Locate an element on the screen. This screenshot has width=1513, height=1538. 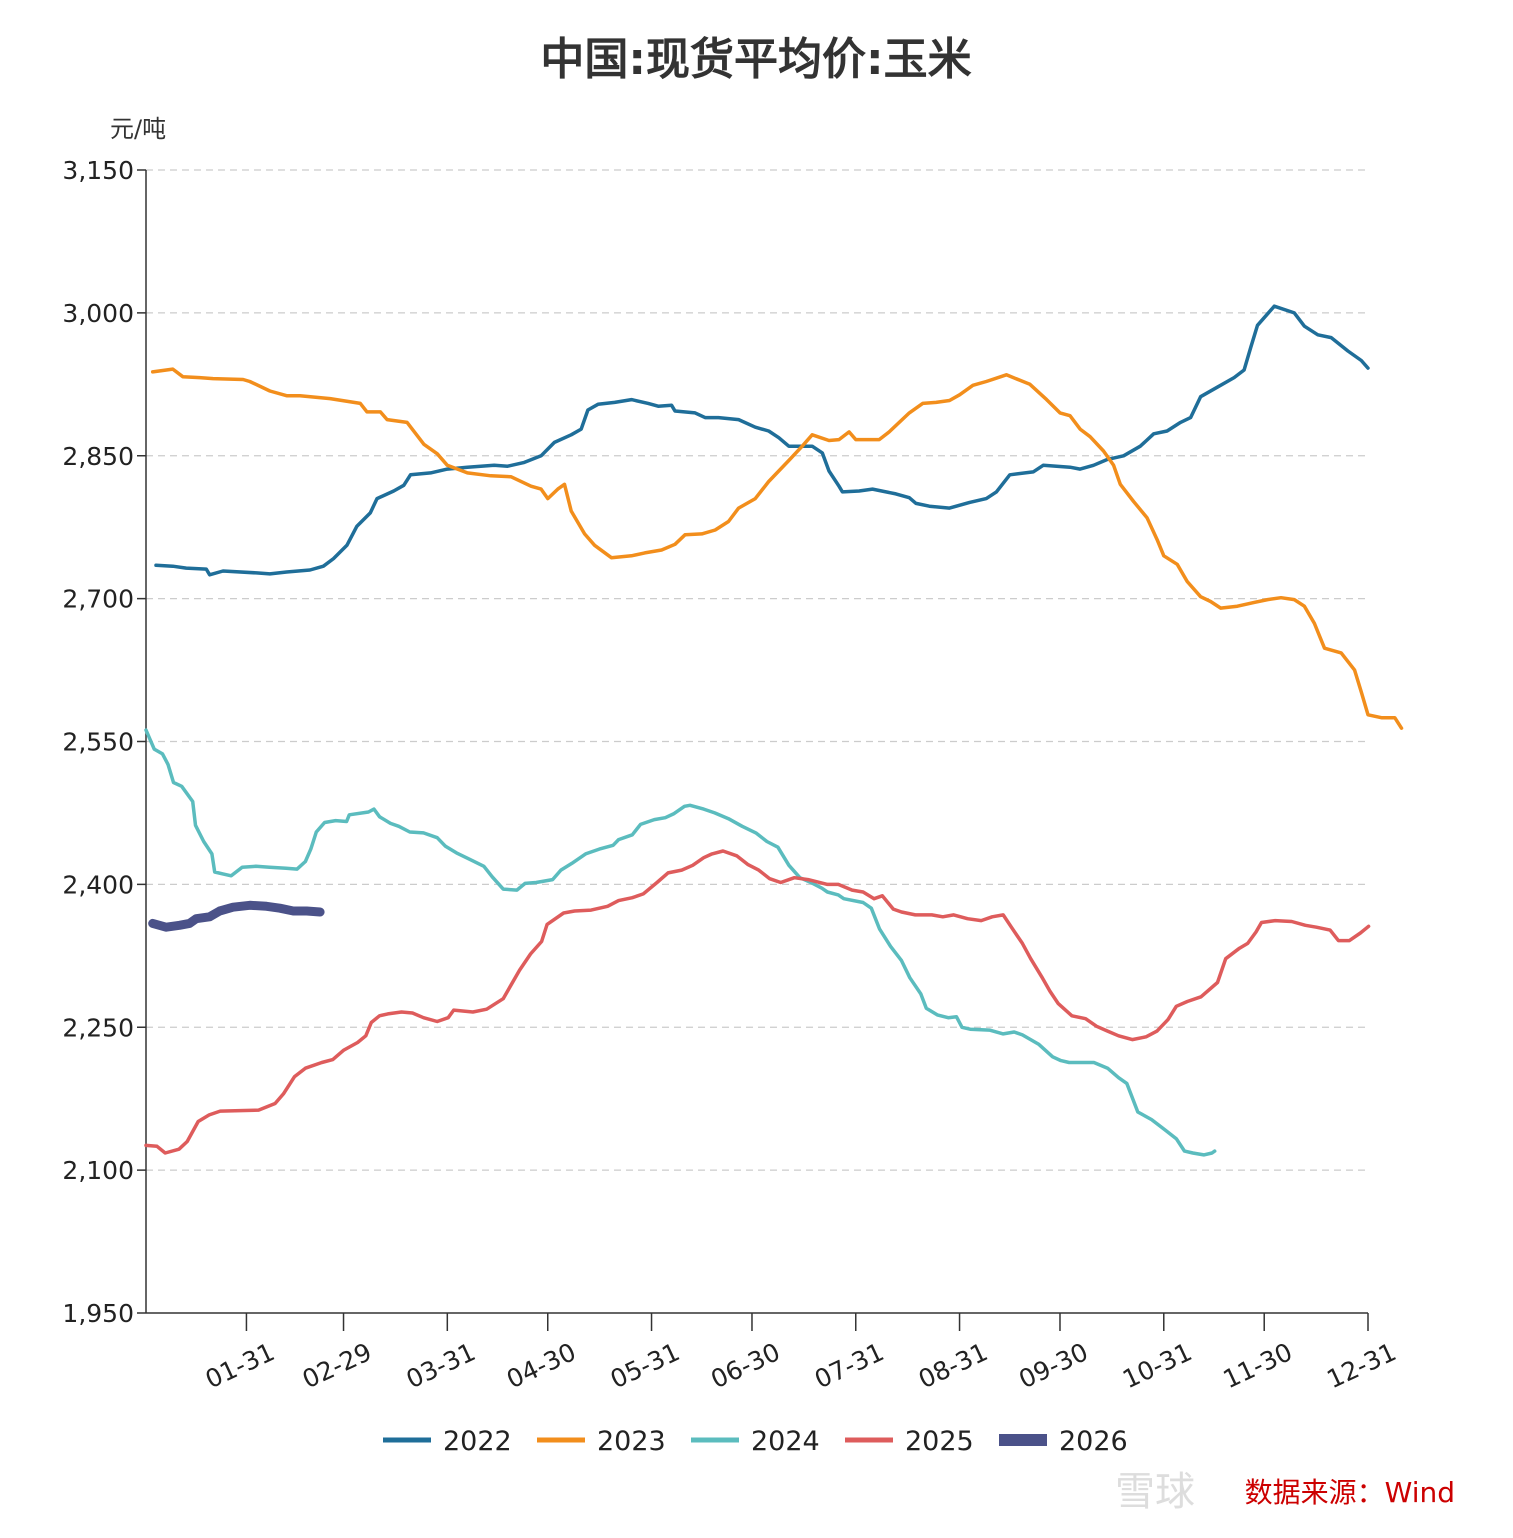
legend: 2022 2023 2024 2025 2026 is located at coordinates (755, 1441).